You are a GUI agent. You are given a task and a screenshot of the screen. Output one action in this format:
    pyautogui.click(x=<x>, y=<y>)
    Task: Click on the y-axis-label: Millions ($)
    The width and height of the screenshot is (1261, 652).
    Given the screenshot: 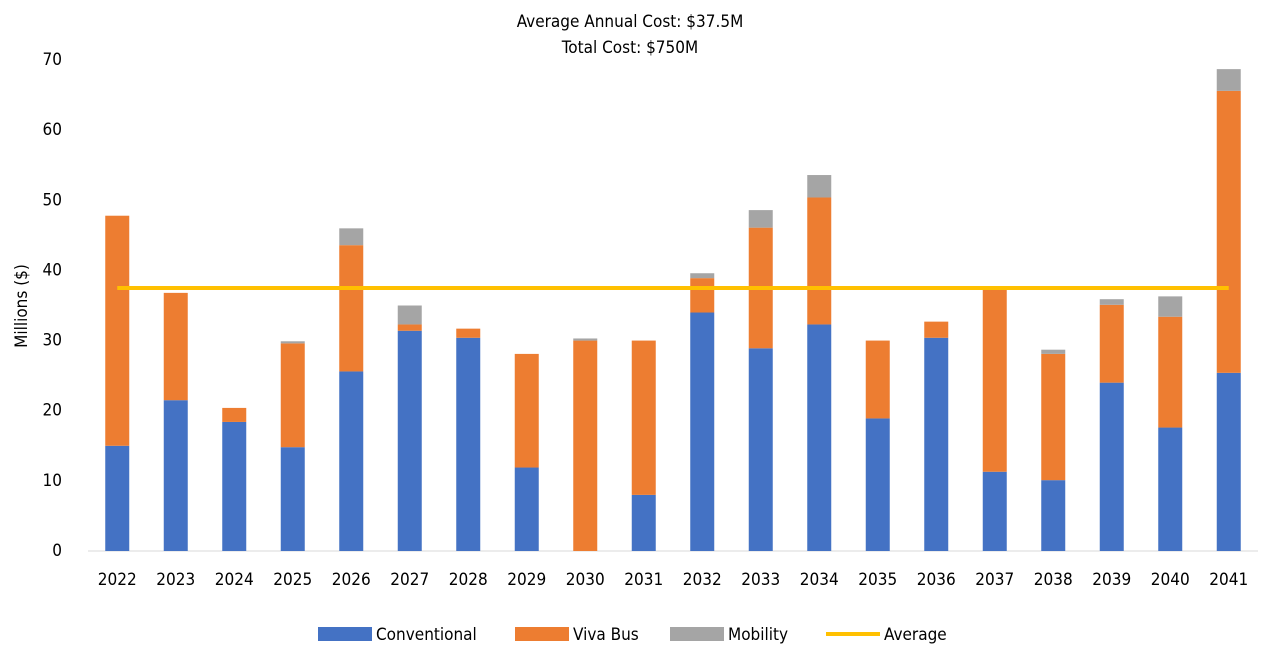 What is the action you would take?
    pyautogui.click(x=22, y=306)
    